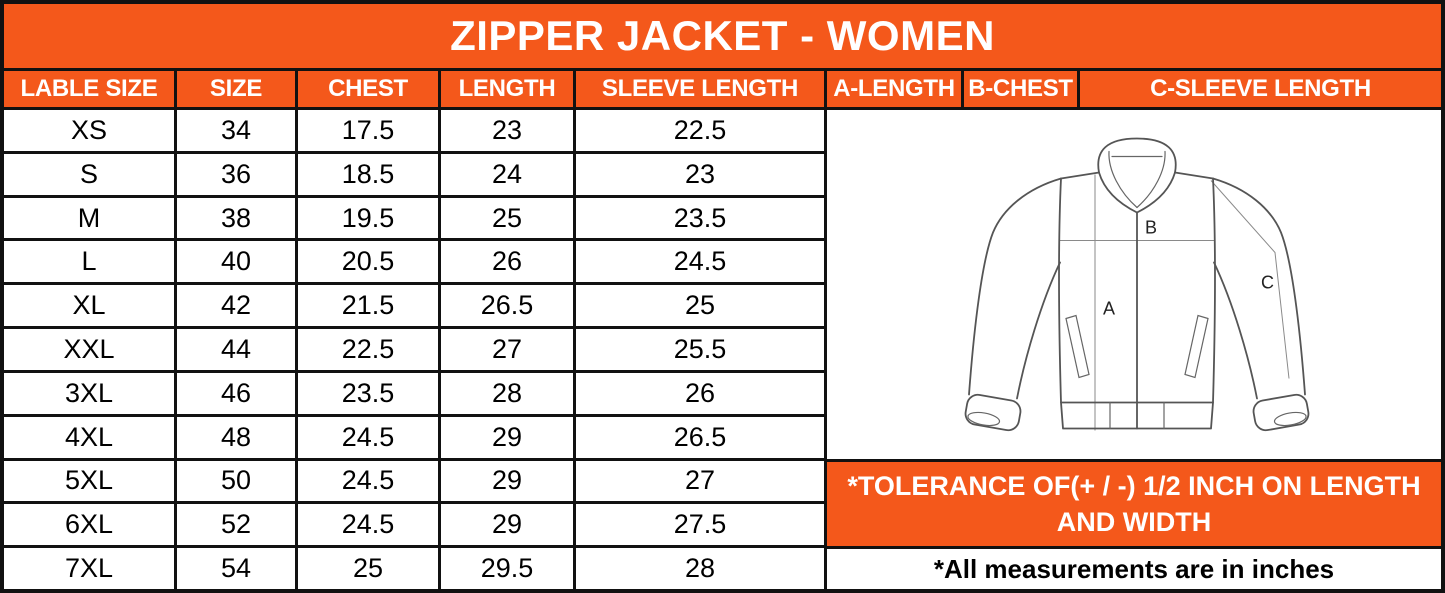  What do you see at coordinates (1060, 290) in the screenshot?
I see `body-left-edge` at bounding box center [1060, 290].